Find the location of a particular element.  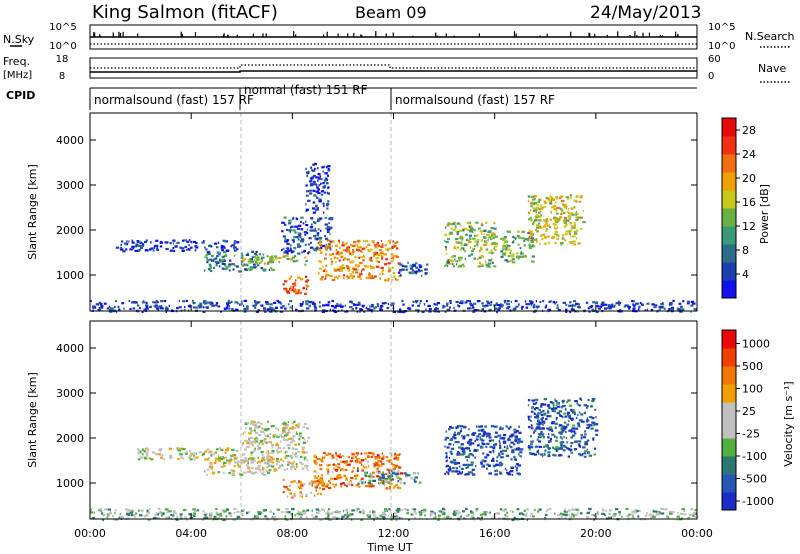

cpid-segment-3: normalsound (fast) 157 RF is located at coordinates (475, 100).